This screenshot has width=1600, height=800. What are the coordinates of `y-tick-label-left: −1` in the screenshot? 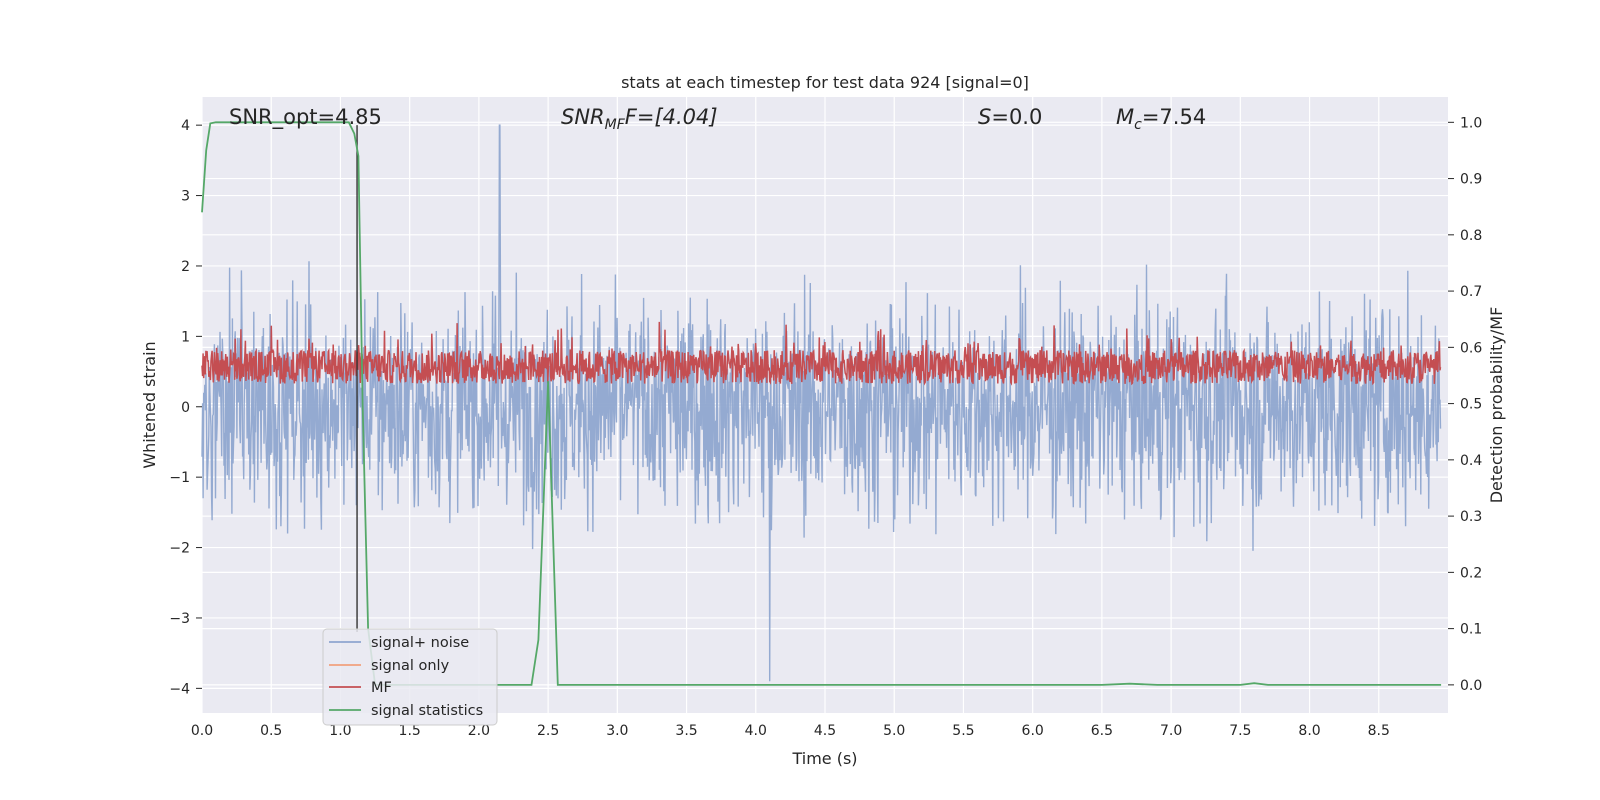 It's located at (179, 478).